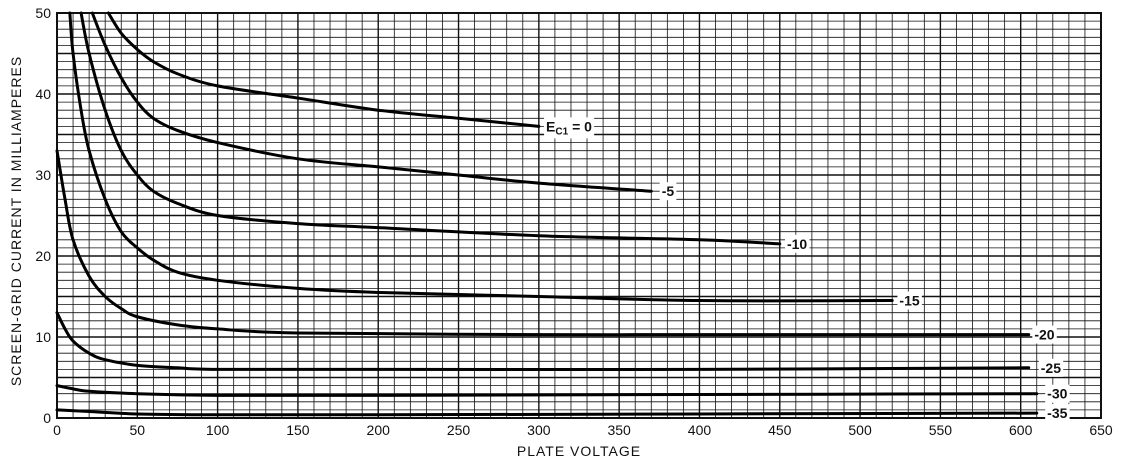 This screenshot has height=461, width=1133. Describe the element at coordinates (43, 175) in the screenshot. I see `y-tick-label: 30` at that location.